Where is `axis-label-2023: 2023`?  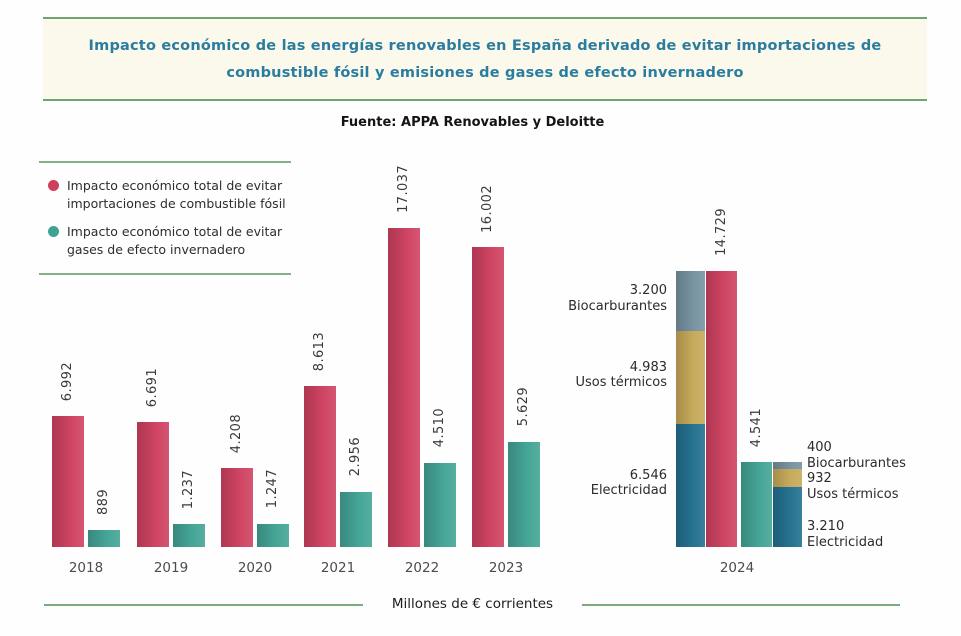 axis-label-2023: 2023 is located at coordinates (506, 568).